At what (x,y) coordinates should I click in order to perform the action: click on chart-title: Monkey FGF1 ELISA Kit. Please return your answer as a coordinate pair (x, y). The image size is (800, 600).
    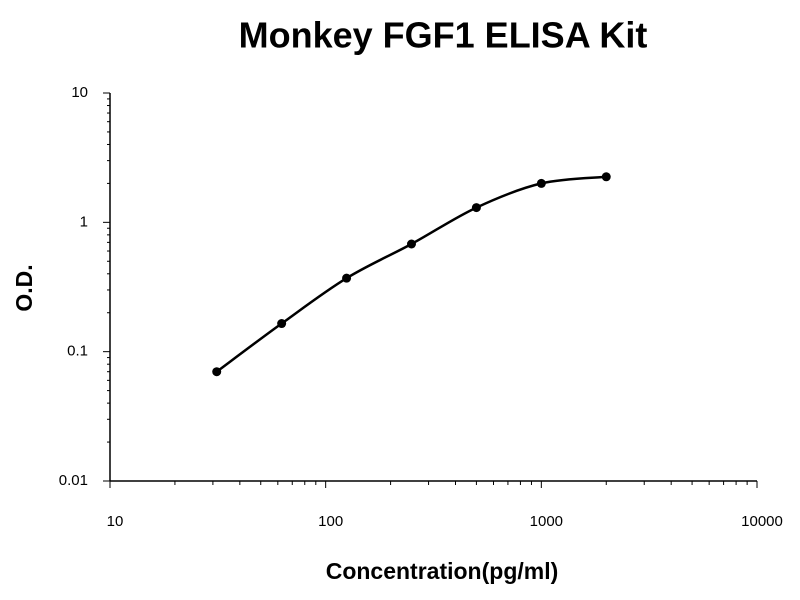
    Looking at the image, I should click on (443, 35).